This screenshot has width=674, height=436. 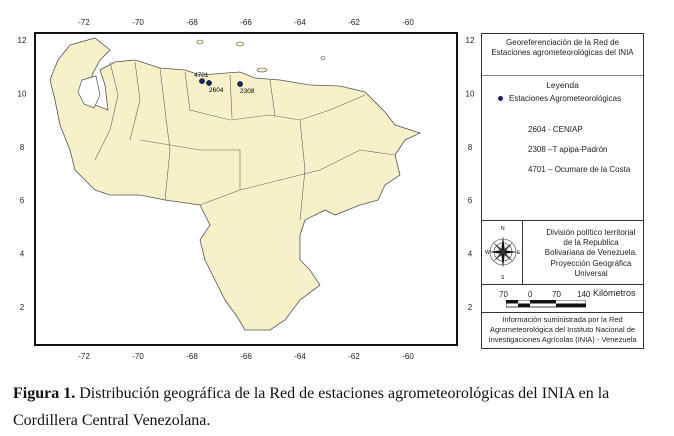 What do you see at coordinates (138, 356) in the screenshot?
I see `lon-tick-label-bottom: -70` at bounding box center [138, 356].